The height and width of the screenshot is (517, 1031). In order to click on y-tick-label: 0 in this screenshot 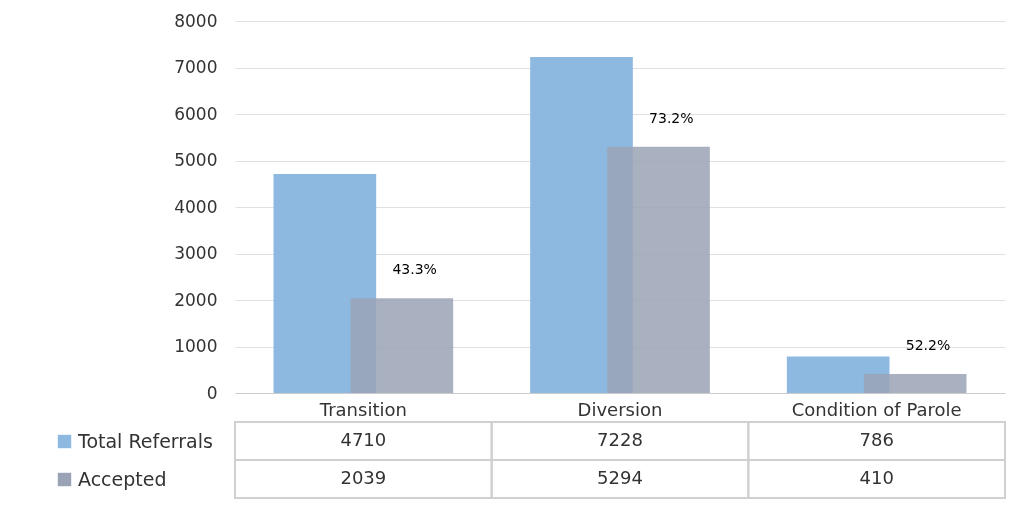, I will do `click(212, 392)`.